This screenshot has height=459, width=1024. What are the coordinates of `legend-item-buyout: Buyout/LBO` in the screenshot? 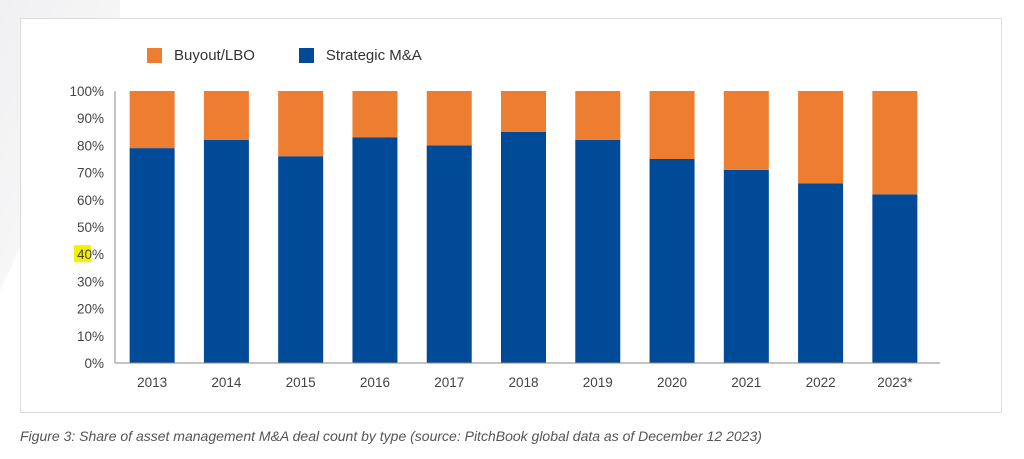 It's located at (201, 55).